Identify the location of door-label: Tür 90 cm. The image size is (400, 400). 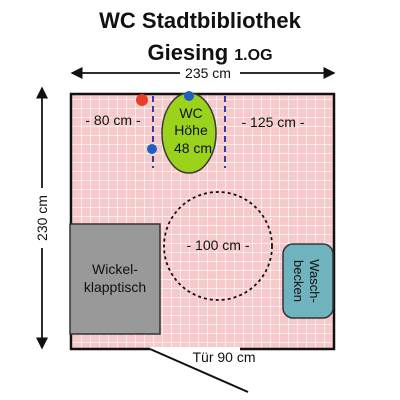
(223, 357).